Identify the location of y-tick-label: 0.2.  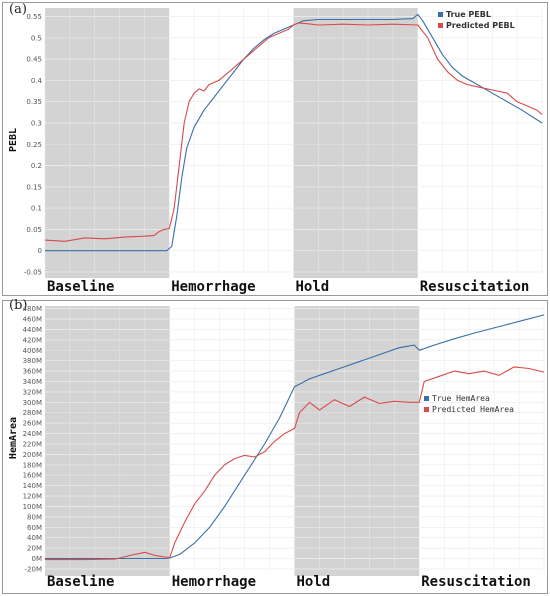
(36, 166).